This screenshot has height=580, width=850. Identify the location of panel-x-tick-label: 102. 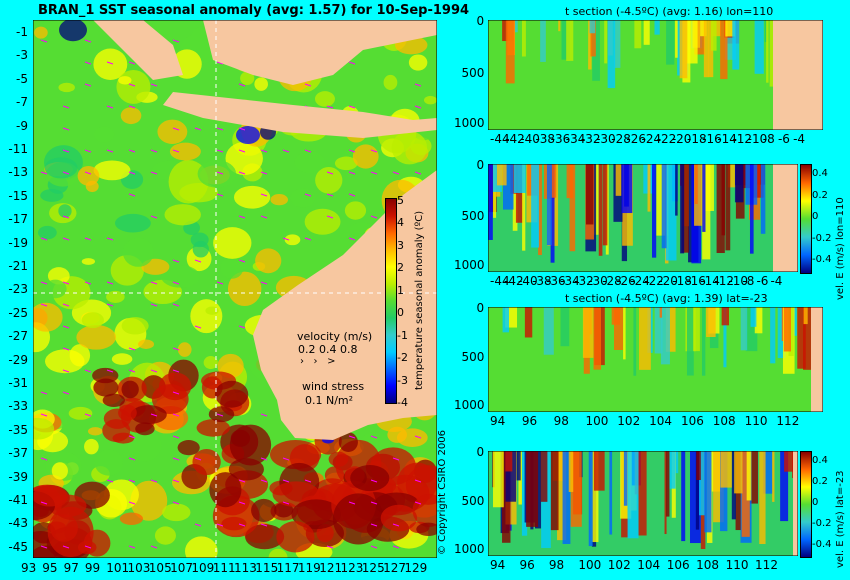
(629, 421).